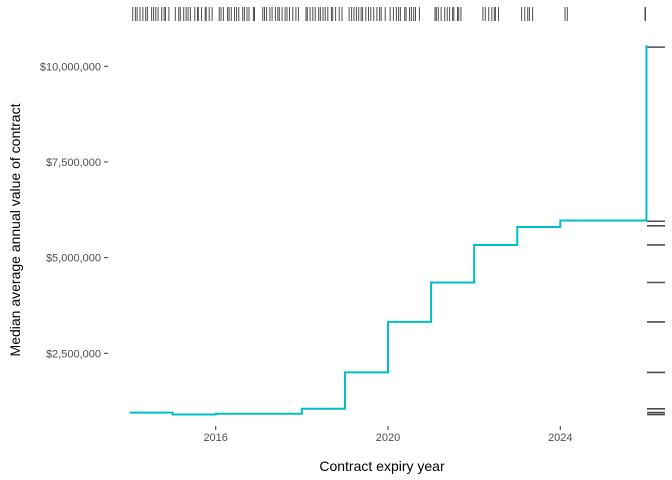  I want to click on x-tick-label: 2020, so click(388, 438).